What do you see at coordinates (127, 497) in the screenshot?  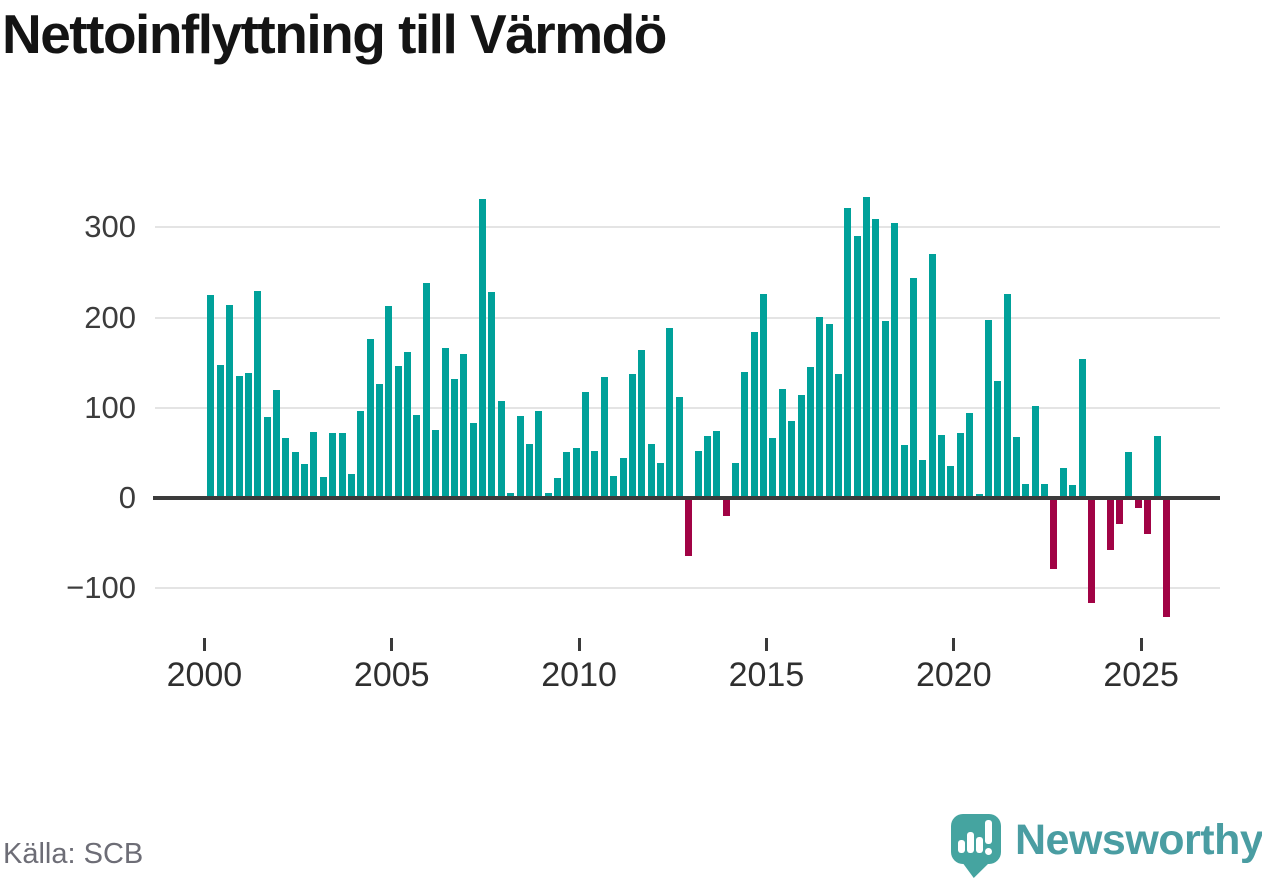 I see `y-axis-tick-label: 0` at bounding box center [127, 497].